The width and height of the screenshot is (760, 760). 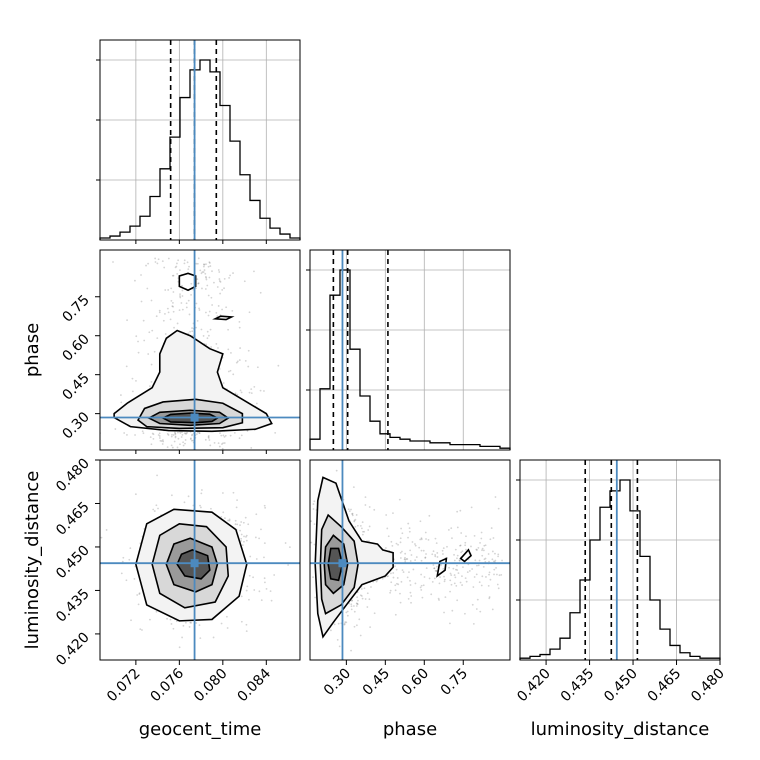 I want to click on axes-frame, so click(x=200, y=560).